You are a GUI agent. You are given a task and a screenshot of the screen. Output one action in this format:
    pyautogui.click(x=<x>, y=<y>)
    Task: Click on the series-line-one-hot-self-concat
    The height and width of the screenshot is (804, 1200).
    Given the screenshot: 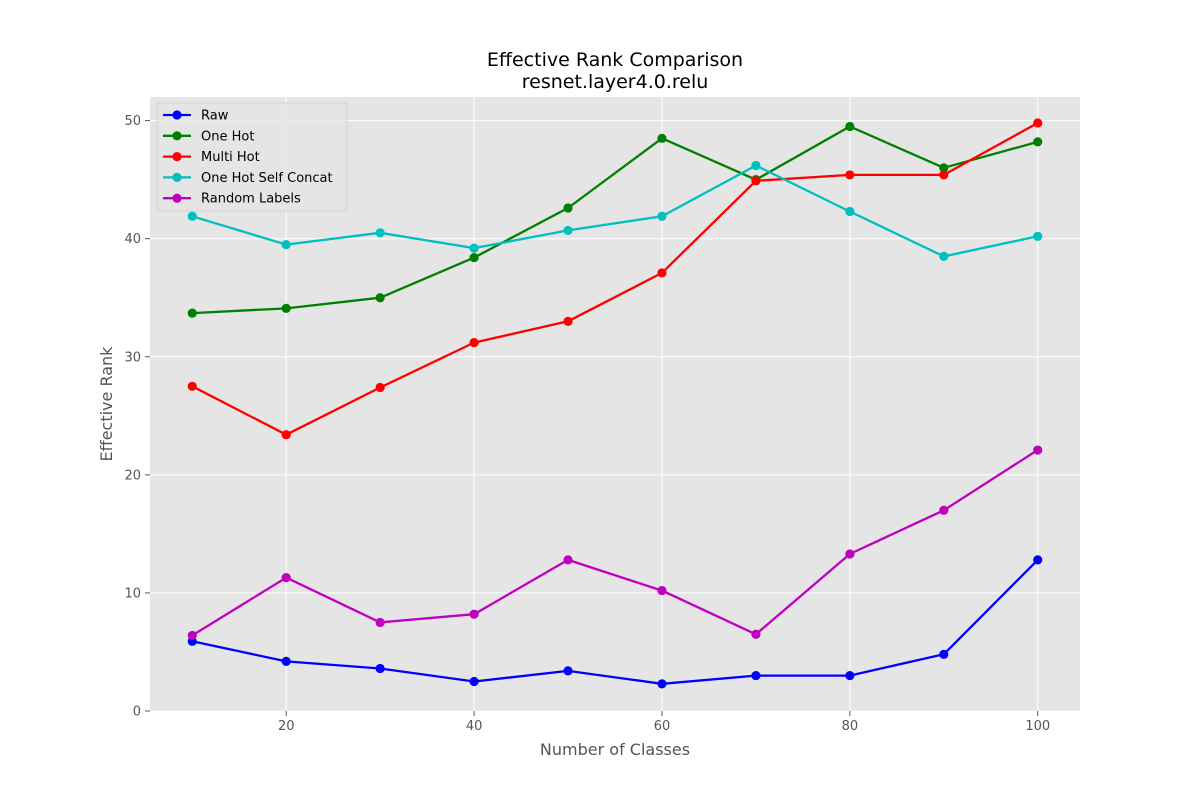 What is the action you would take?
    pyautogui.click(x=614, y=211)
    